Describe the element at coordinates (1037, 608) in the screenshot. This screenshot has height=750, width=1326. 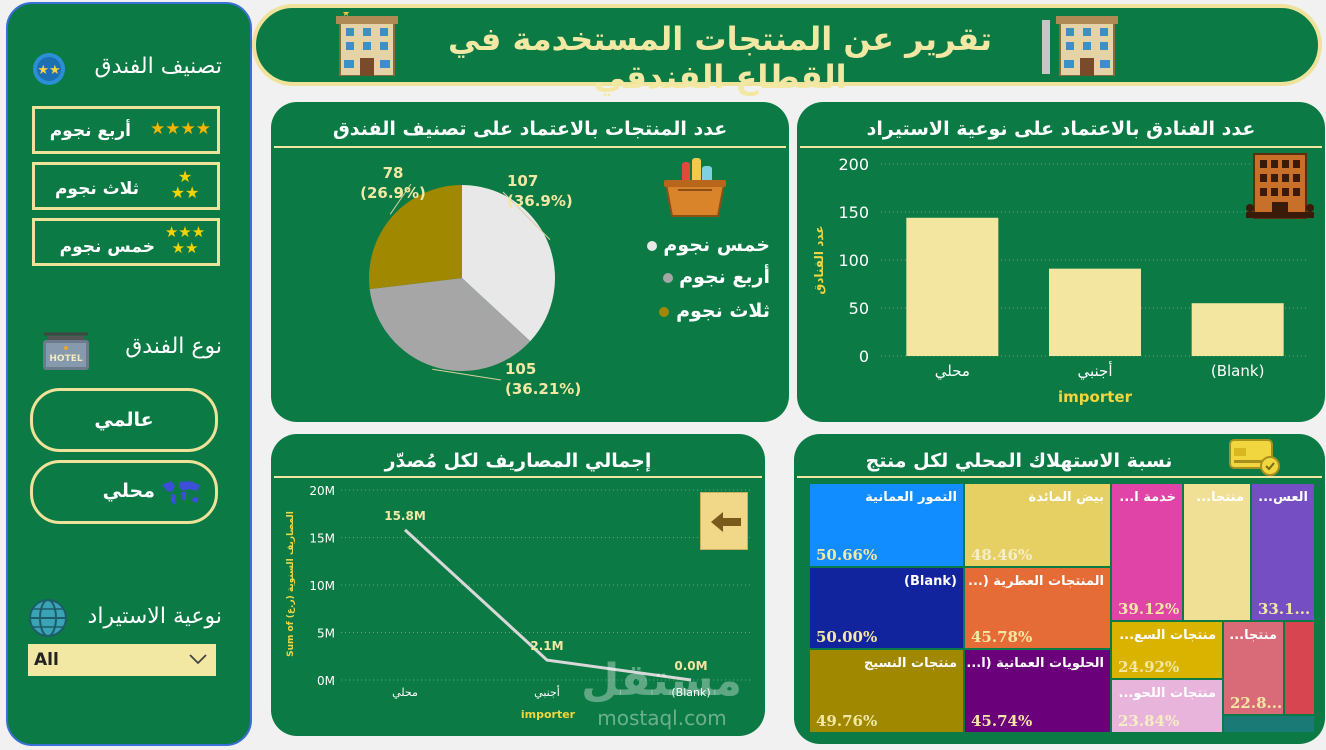
I see `treemap-tile: المنتجات العطرية (... 45.78%` at that location.